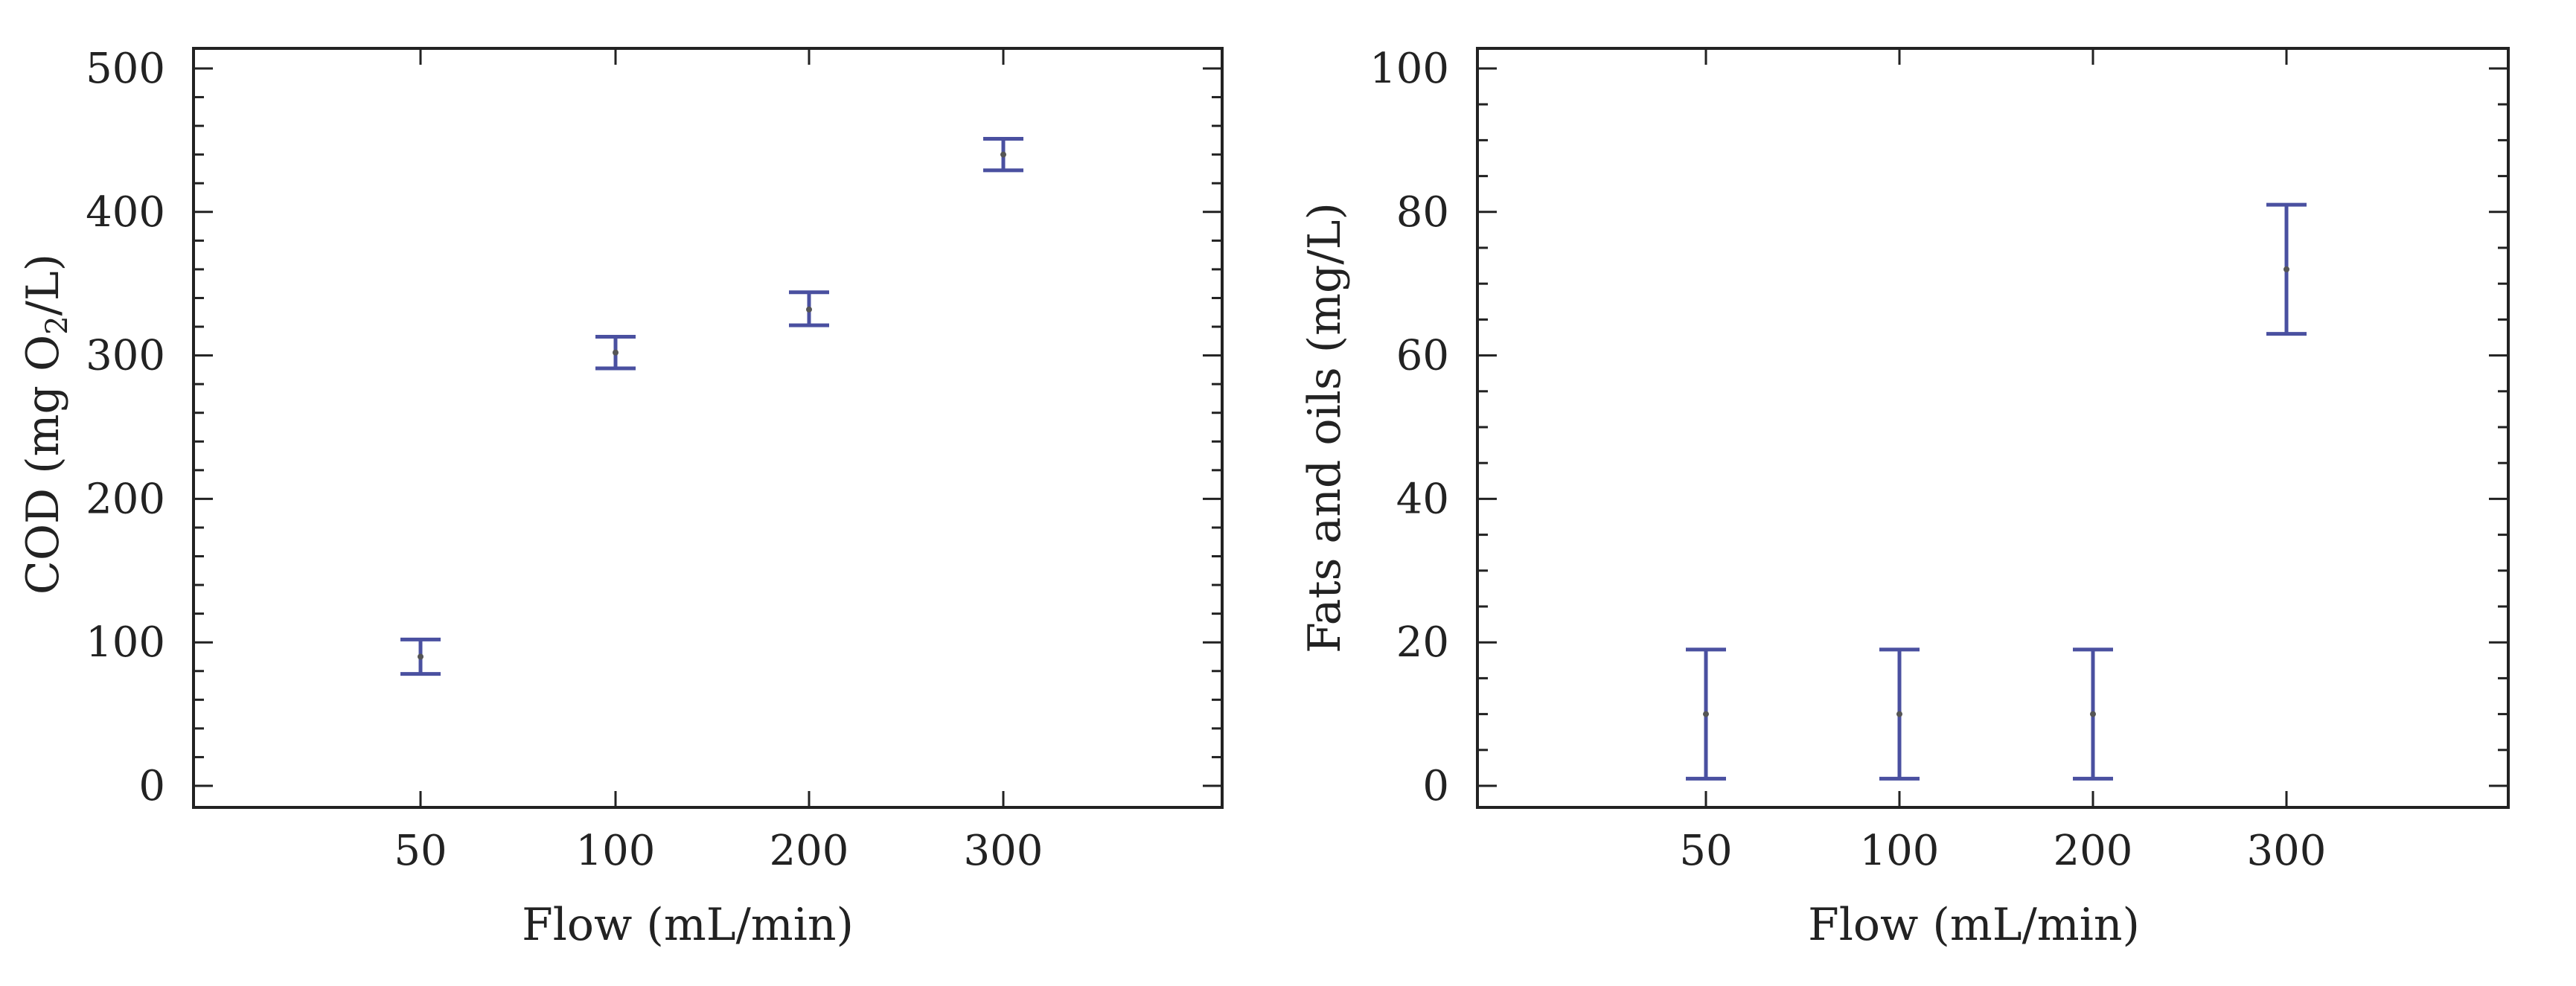  What do you see at coordinates (2002, 851) in the screenshot?
I see `fats-oils-x-tick-labels: 50 100 200 300` at bounding box center [2002, 851].